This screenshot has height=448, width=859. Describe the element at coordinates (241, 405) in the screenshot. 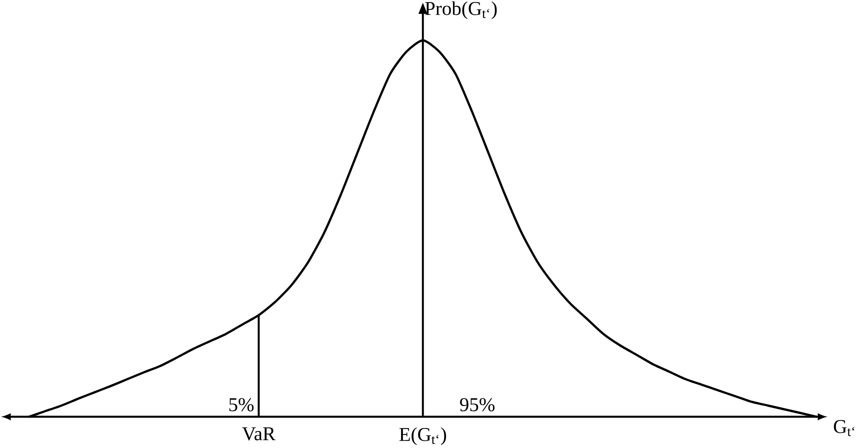

I see `annotation: 5%` at that location.